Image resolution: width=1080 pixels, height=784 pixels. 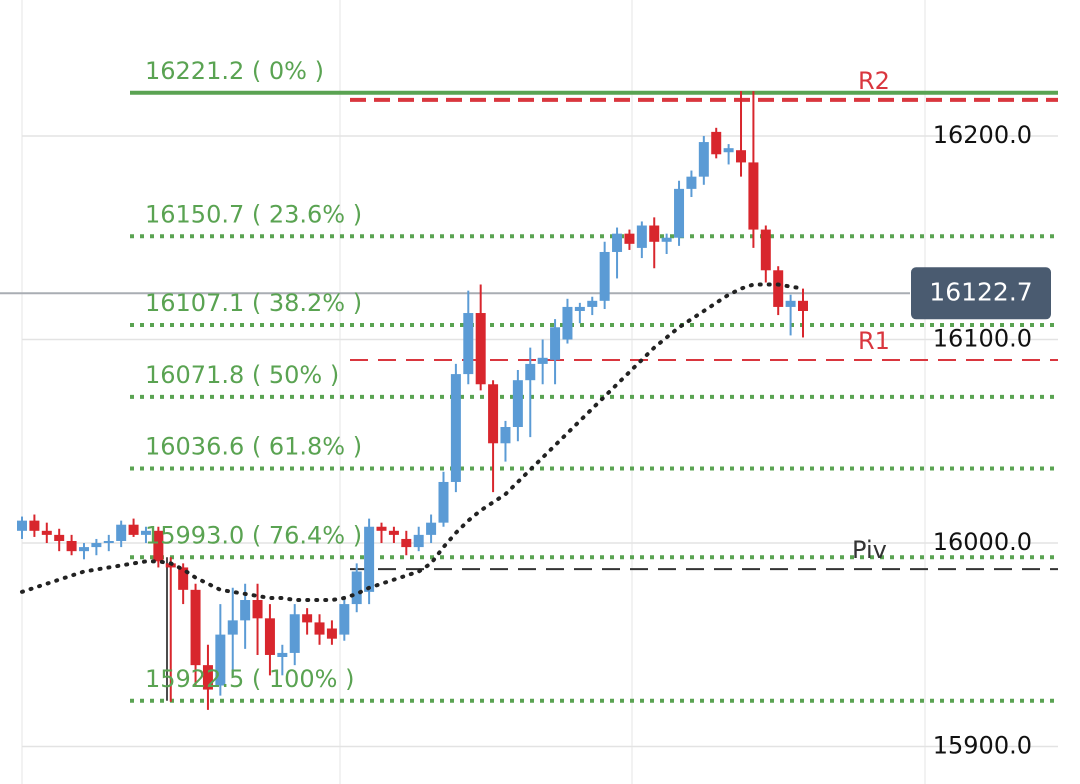 I want to click on last-price-box, so click(x=981, y=293).